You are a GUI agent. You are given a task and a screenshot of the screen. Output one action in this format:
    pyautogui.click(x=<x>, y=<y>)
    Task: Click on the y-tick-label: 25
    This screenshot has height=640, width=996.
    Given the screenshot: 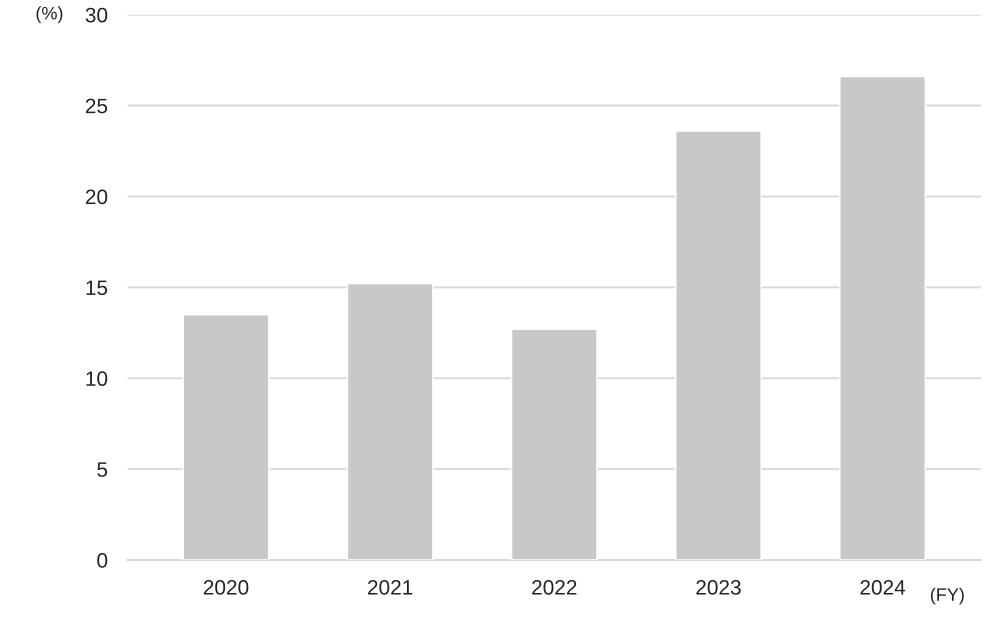 What is the action you would take?
    pyautogui.click(x=97, y=106)
    